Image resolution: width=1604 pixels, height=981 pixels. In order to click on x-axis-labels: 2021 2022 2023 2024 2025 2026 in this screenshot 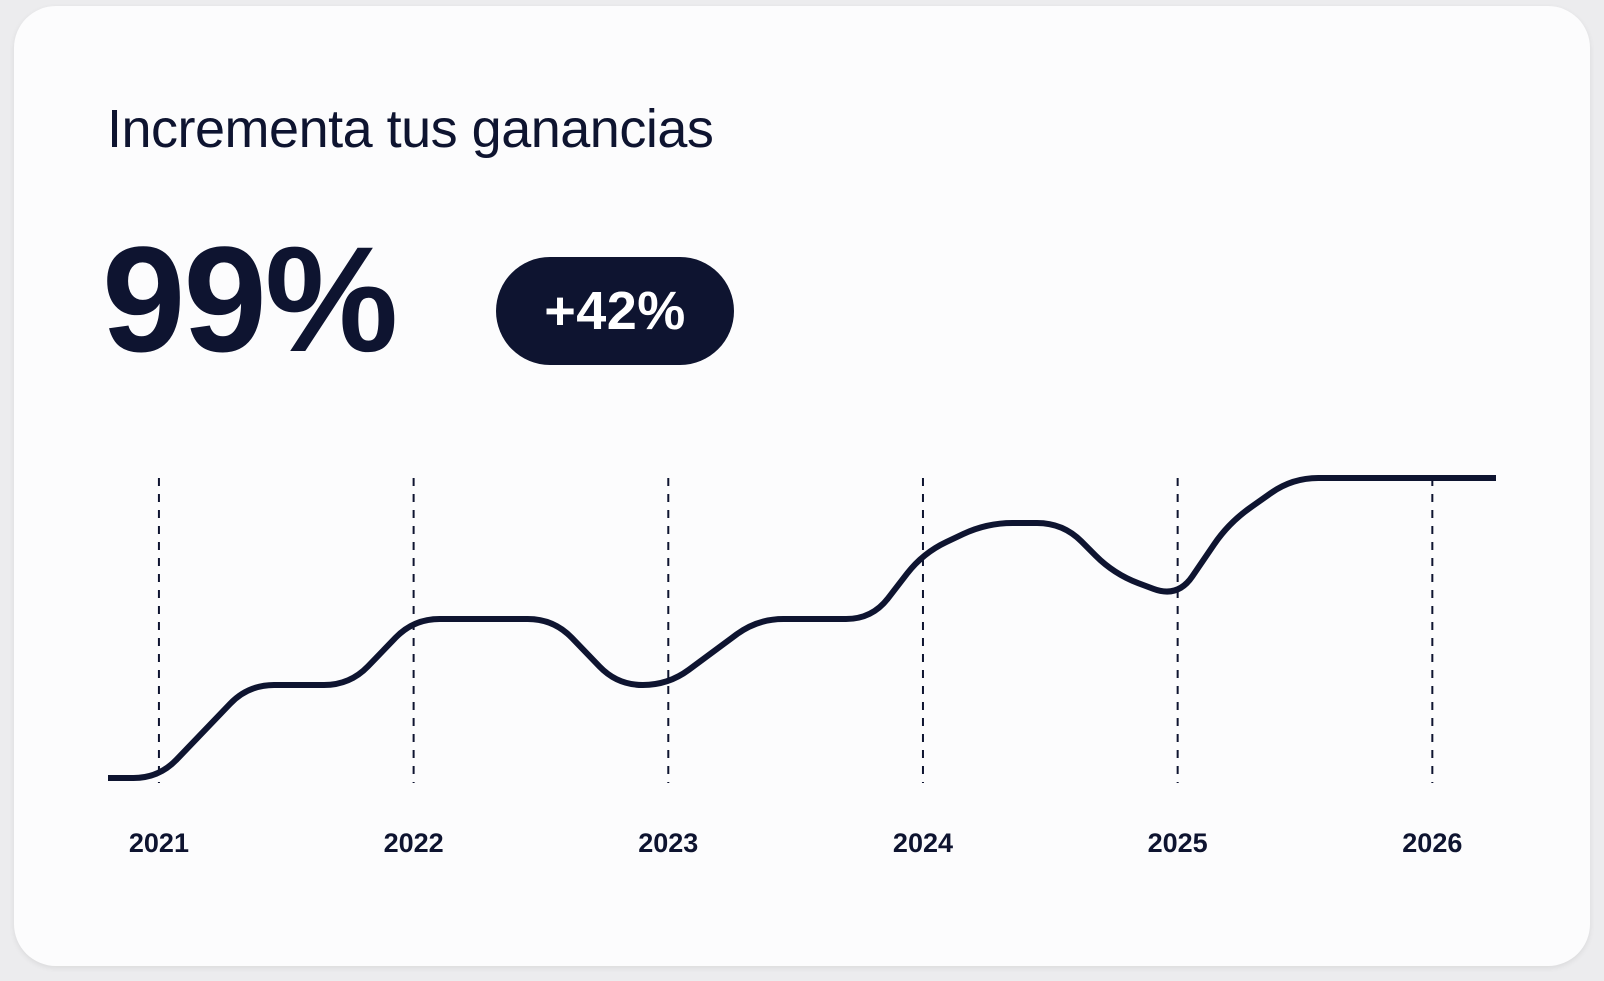, I will do `click(795, 843)`.